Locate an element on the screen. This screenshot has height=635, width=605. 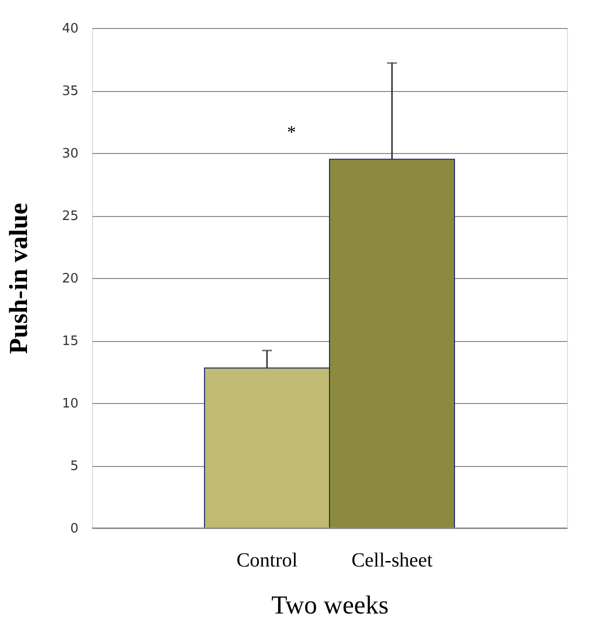
annotation: * is located at coordinates (291, 132).